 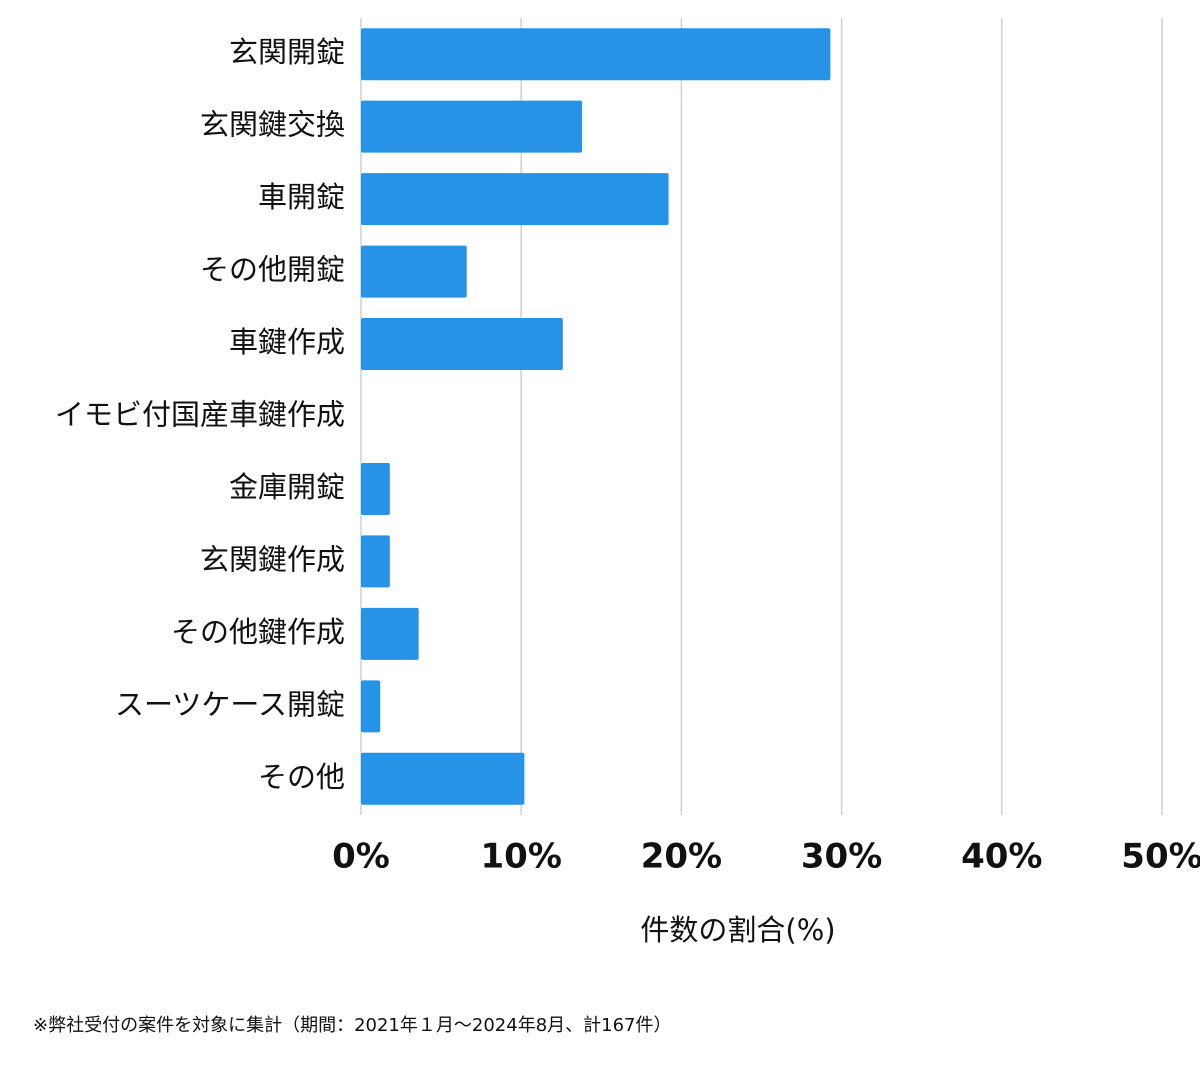 I want to click on x-axis-title: 件数の割合(%), so click(x=737, y=930).